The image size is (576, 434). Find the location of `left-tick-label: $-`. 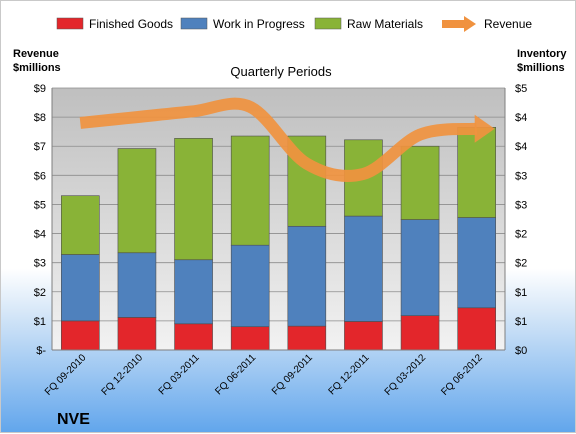

left-tick-label: $- is located at coordinates (41, 351).